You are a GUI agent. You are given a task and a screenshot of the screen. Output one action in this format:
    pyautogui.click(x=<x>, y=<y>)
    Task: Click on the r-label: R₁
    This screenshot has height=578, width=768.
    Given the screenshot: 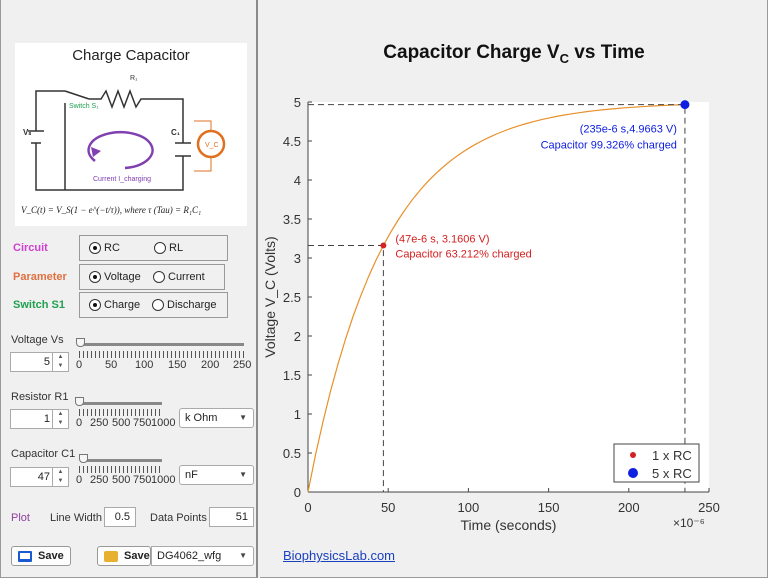 What is the action you would take?
    pyautogui.click(x=134, y=78)
    